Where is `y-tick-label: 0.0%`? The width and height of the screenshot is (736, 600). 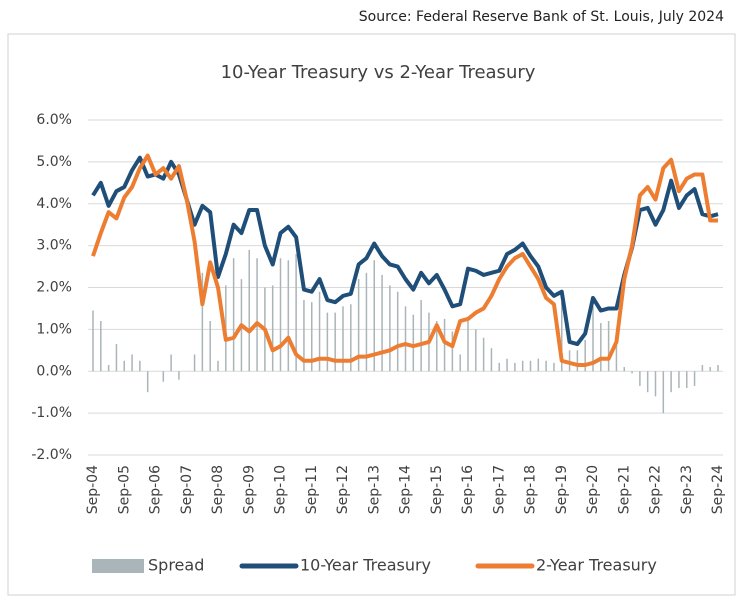
y-tick-label: 0.0% is located at coordinates (54, 371).